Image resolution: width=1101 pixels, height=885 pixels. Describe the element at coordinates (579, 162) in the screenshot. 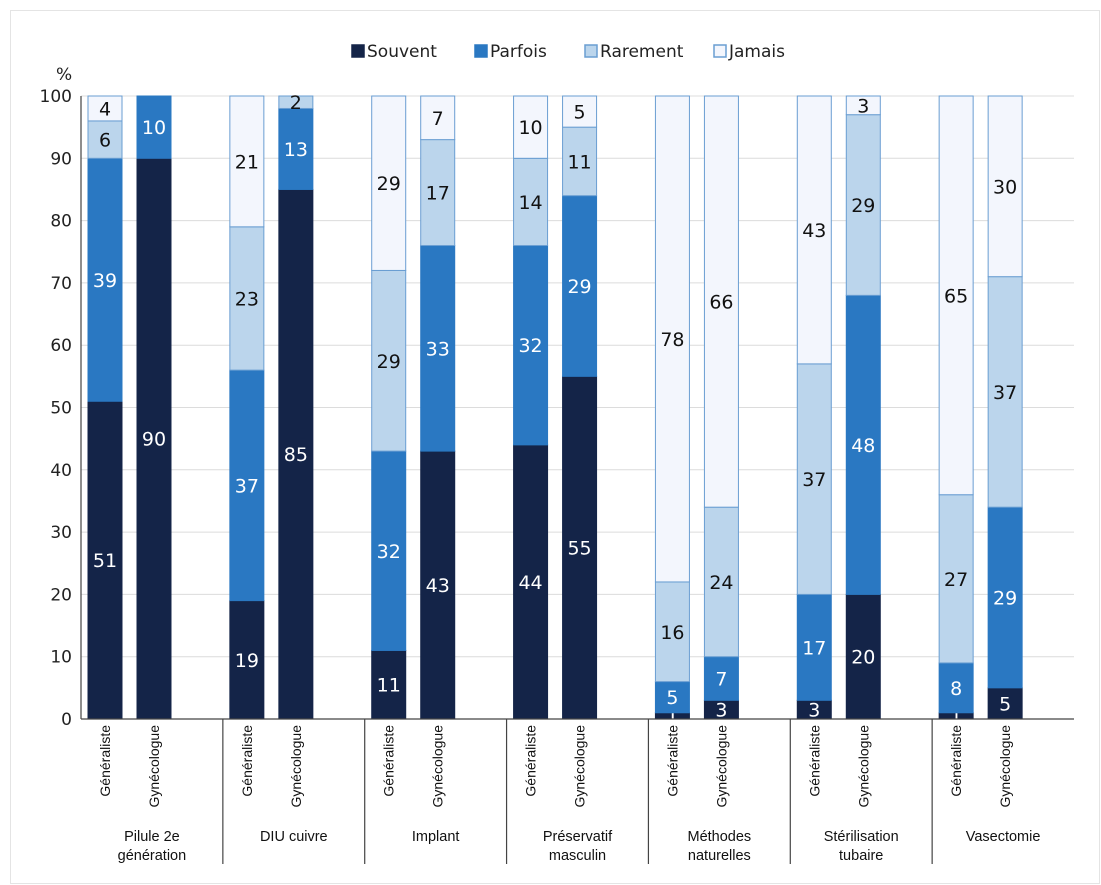

I see `value-label-g3-b1-s2: 11` at that location.